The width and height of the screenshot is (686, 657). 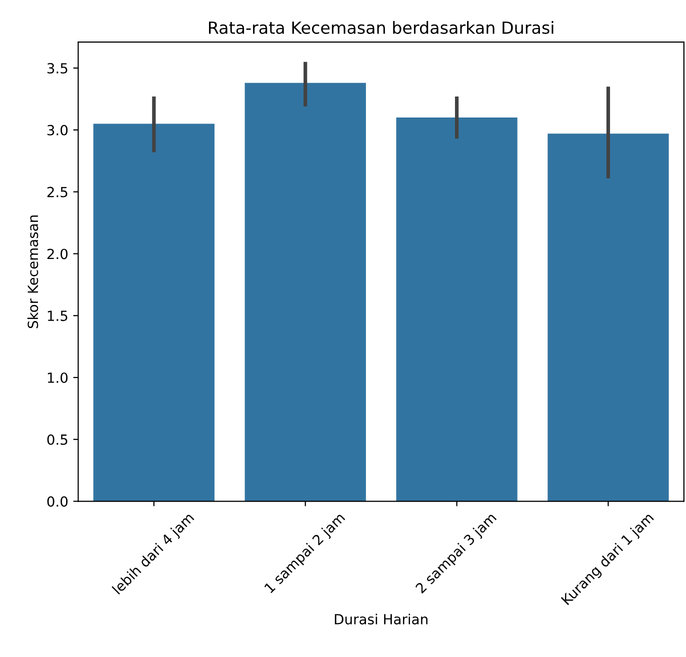 What do you see at coordinates (57, 254) in the screenshot?
I see `y-tick-label: 2.0` at bounding box center [57, 254].